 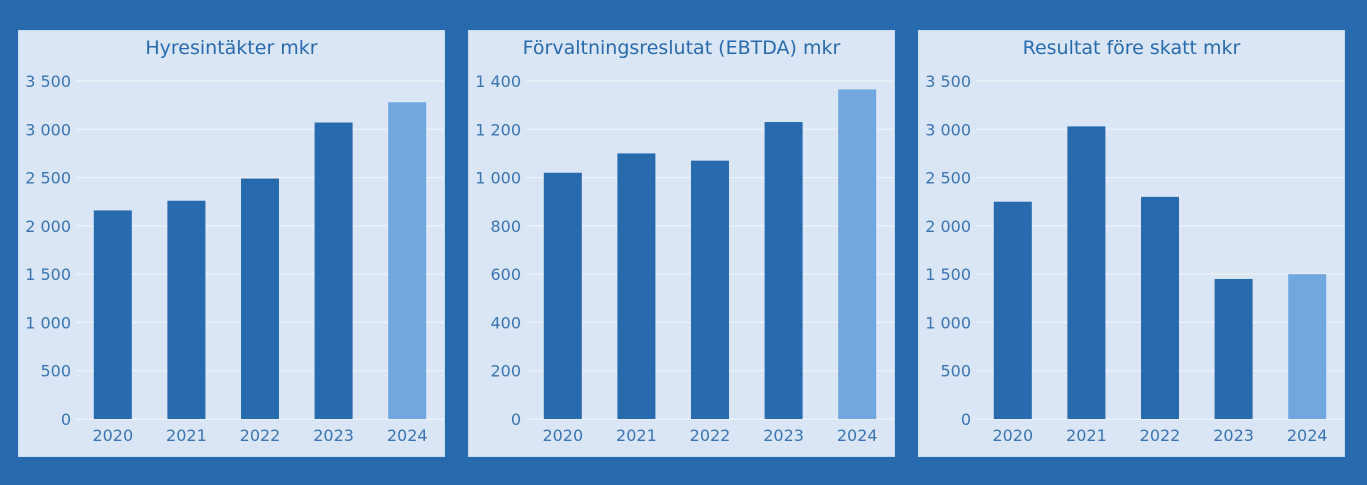 What do you see at coordinates (1131, 48) in the screenshot?
I see `chart-title: Resultat före skatt mkr` at bounding box center [1131, 48].